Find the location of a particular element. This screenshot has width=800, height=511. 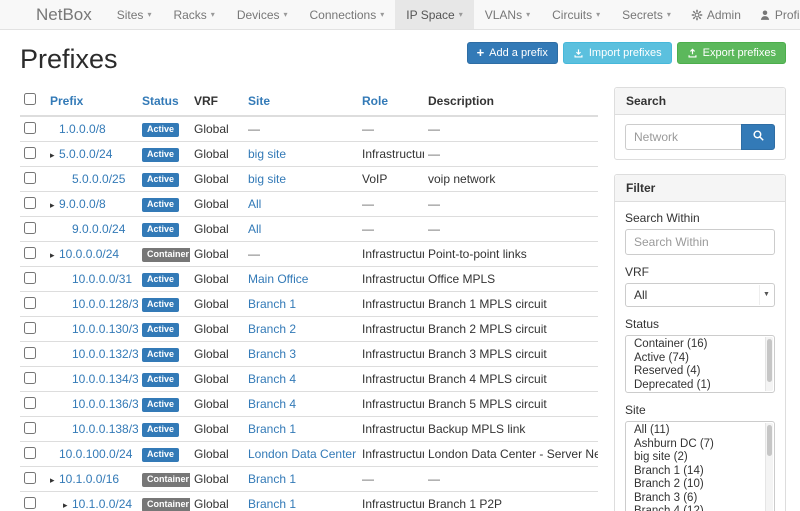

import-prefixes-button: Import prefixes is located at coordinates (617, 53).